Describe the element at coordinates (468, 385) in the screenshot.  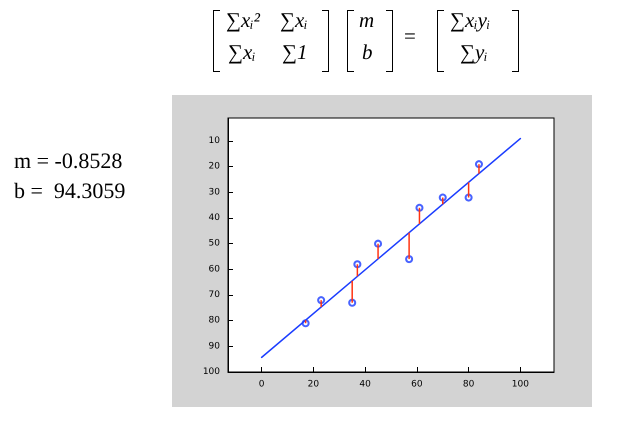
I see `x-tick-label: 80` at that location.